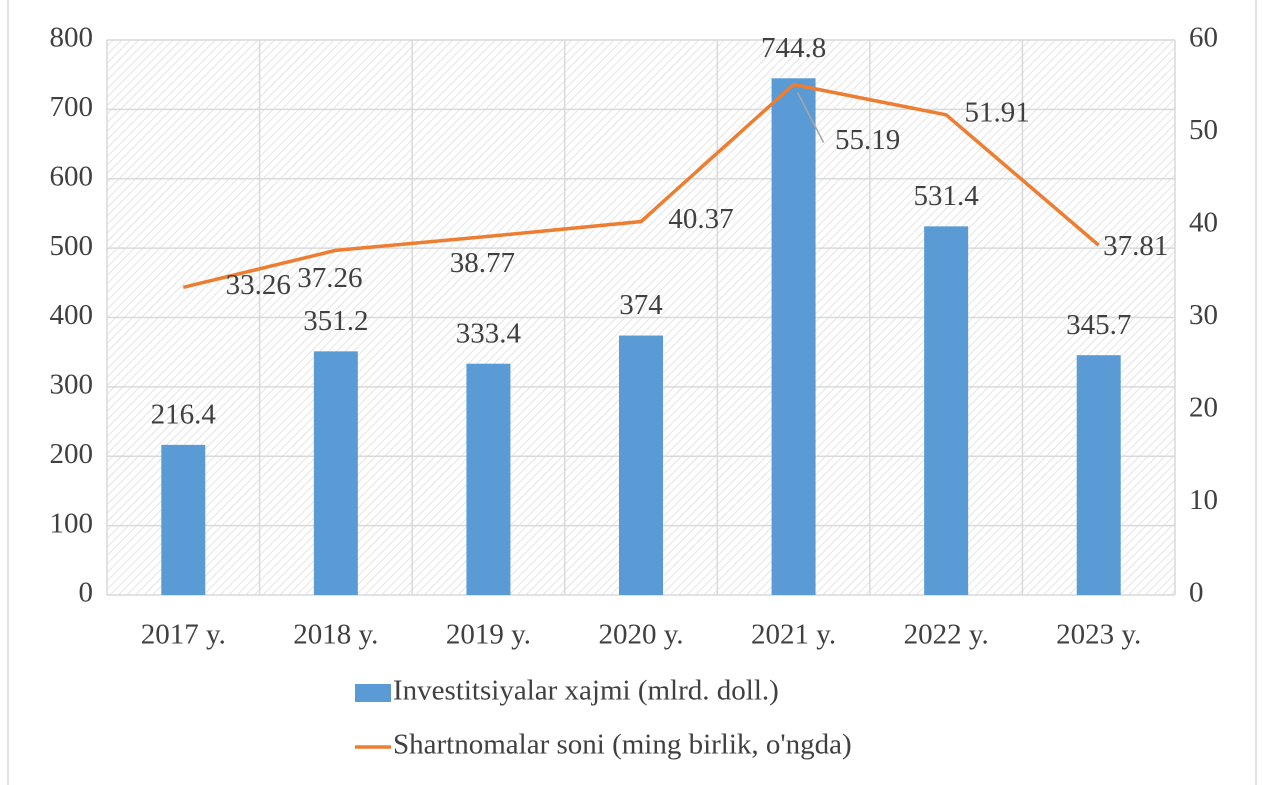 This screenshot has height=785, width=1262. What do you see at coordinates (586, 691) in the screenshot?
I see `legend-label: Investitsiyalar xajmi (mlrd. doll.)` at bounding box center [586, 691].